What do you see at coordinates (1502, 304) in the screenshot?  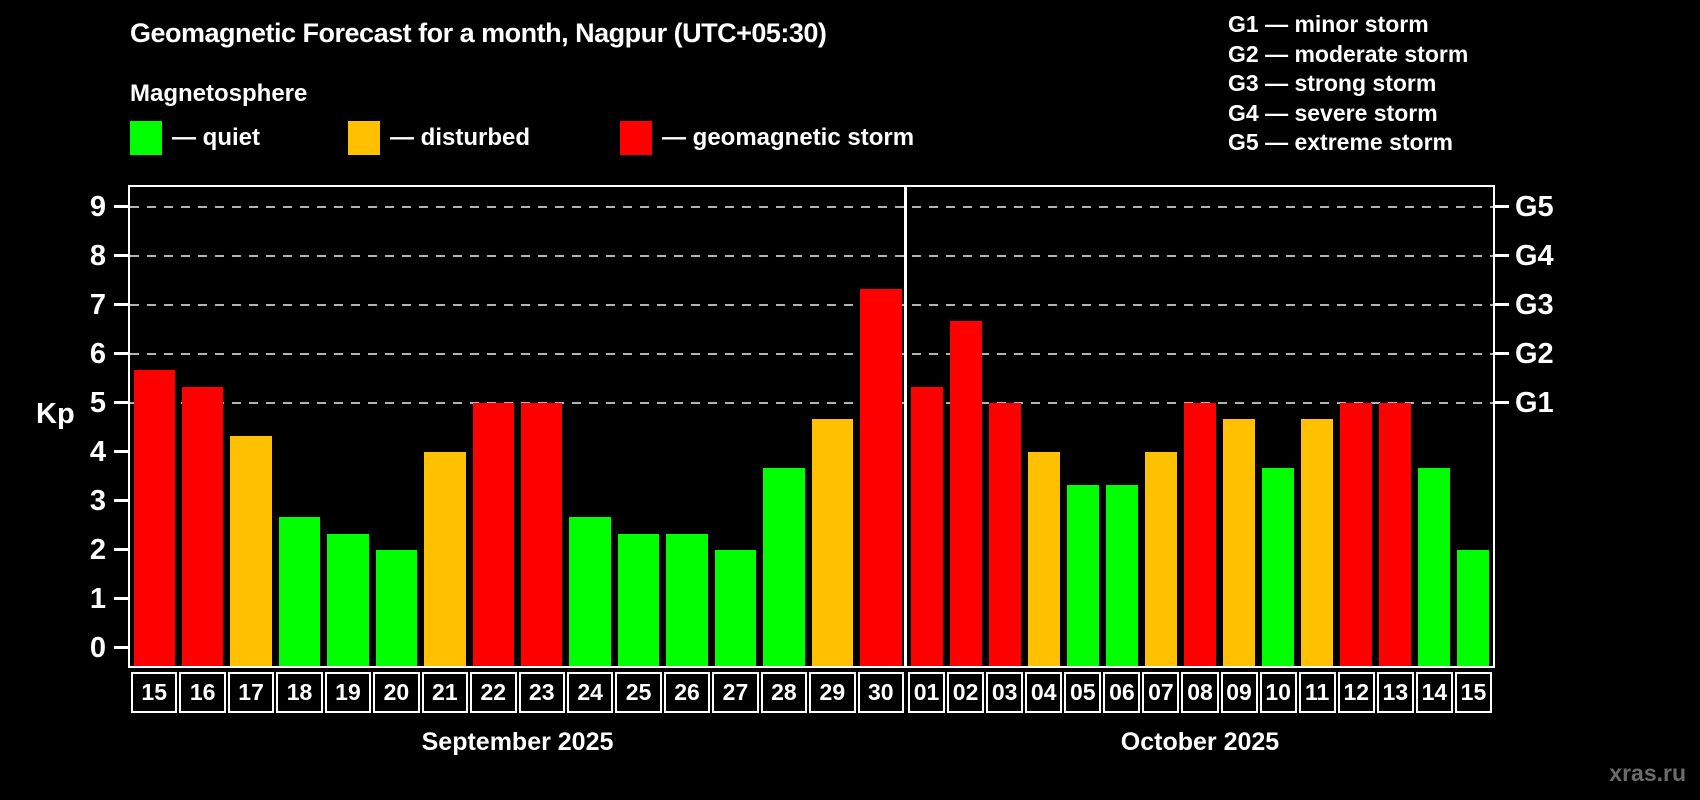 I see `g-tick-G3` at bounding box center [1502, 304].